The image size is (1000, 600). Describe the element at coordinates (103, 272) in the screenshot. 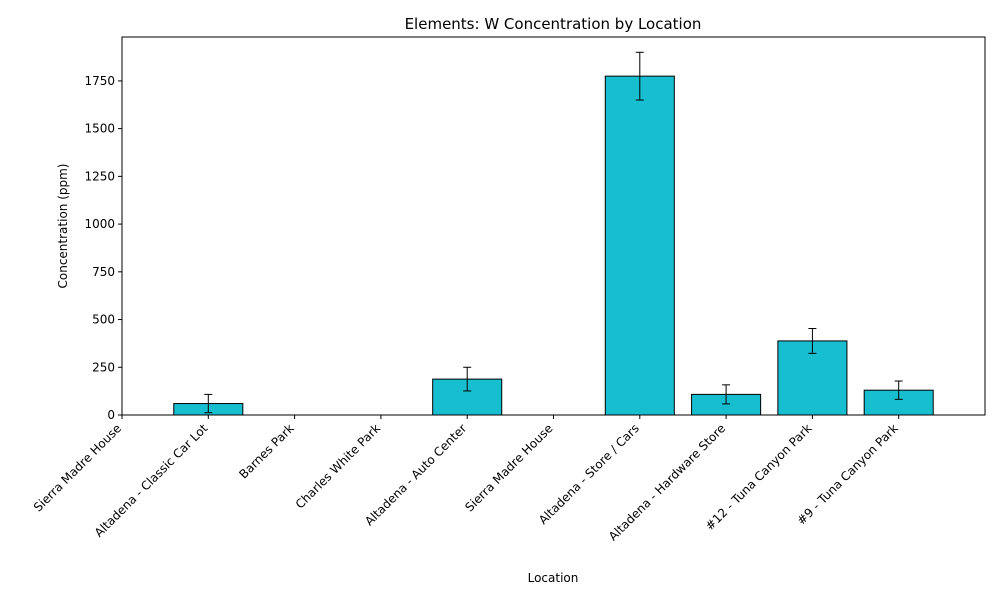

I see `y-tick-label: 750` at that location.